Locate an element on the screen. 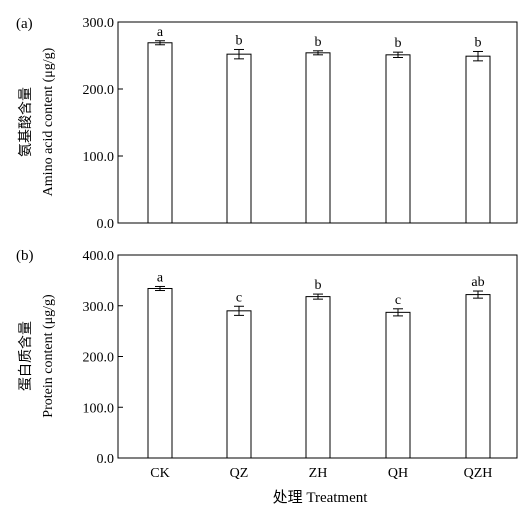 Image resolution: width=530 pixels, height=509 pixels. panel-label-b: (b) is located at coordinates (25, 256).